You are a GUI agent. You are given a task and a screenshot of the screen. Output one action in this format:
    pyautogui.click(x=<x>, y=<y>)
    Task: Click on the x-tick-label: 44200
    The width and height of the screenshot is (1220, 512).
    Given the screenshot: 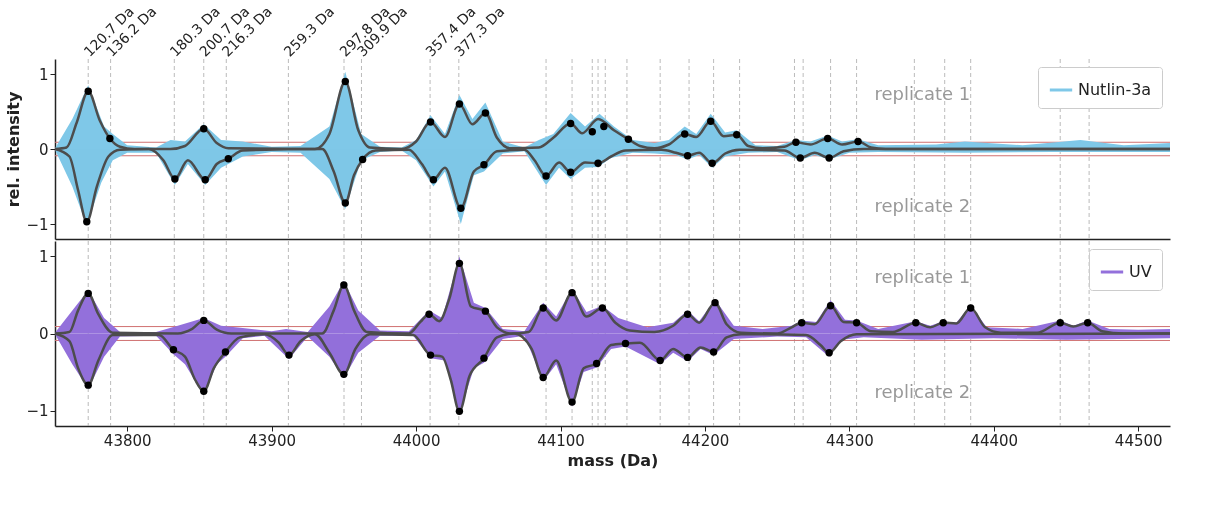 What is the action you would take?
    pyautogui.click(x=705, y=440)
    